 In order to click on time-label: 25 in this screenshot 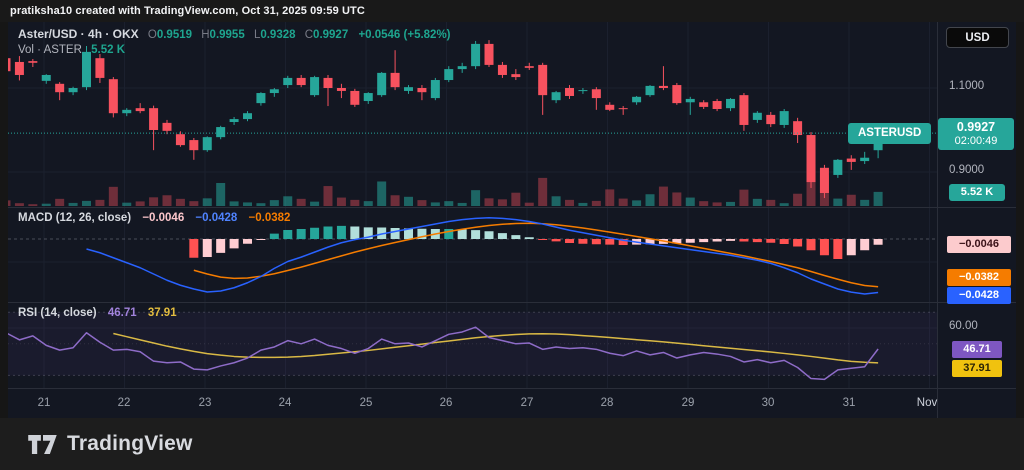, I will do `click(366, 403)`.